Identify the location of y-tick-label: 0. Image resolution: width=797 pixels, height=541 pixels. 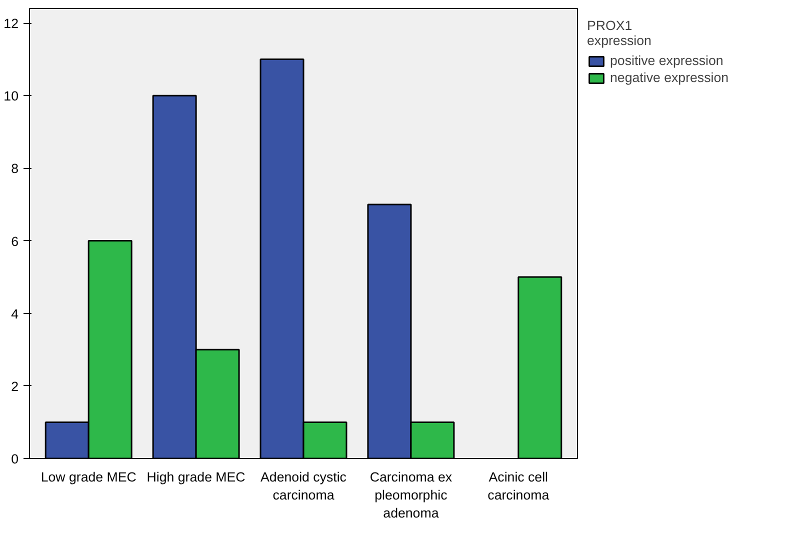
(15, 459).